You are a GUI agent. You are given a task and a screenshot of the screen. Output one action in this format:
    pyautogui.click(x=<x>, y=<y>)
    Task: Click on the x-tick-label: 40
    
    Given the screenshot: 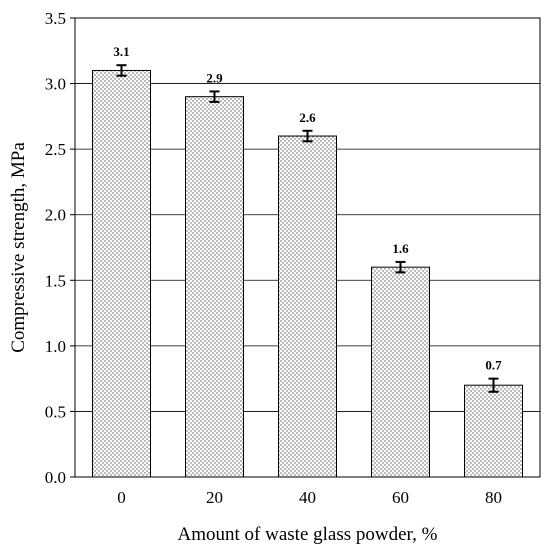 What is the action you would take?
    pyautogui.click(x=307, y=497)
    